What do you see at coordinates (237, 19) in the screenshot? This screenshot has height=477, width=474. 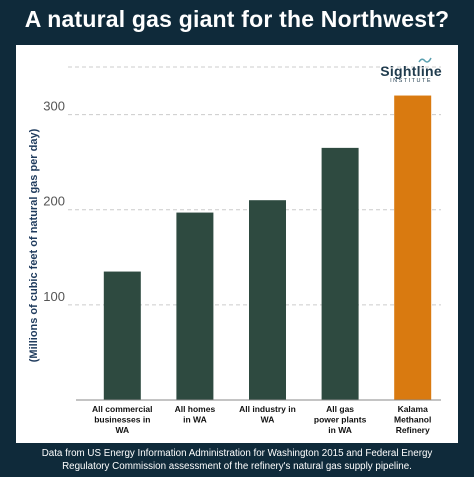 I see `chart-title: A natural gas giant for the Northwest?` at bounding box center [237, 19].